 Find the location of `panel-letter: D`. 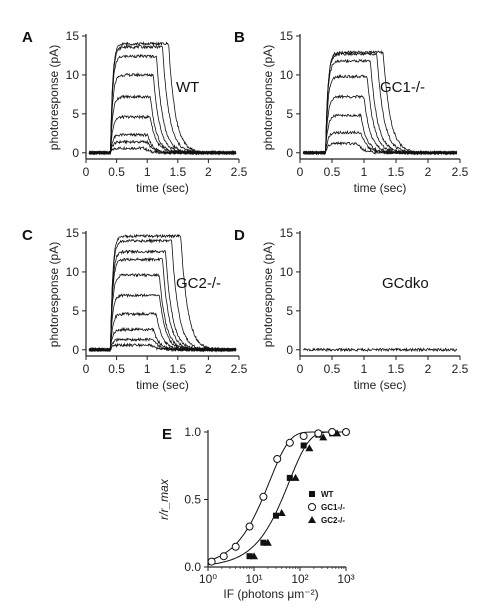

panel-letter: D is located at coordinates (239, 235).